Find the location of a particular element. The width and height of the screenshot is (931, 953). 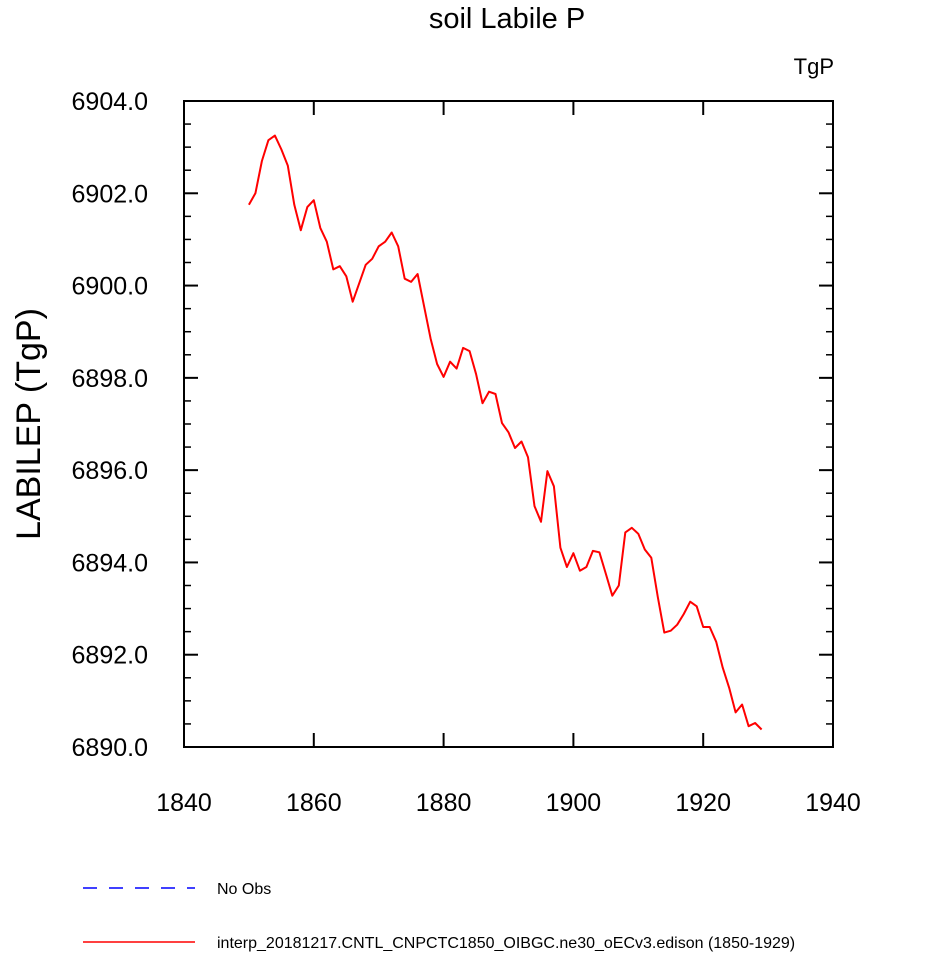

y-tick-label: 6904.0 is located at coordinates (110, 102).